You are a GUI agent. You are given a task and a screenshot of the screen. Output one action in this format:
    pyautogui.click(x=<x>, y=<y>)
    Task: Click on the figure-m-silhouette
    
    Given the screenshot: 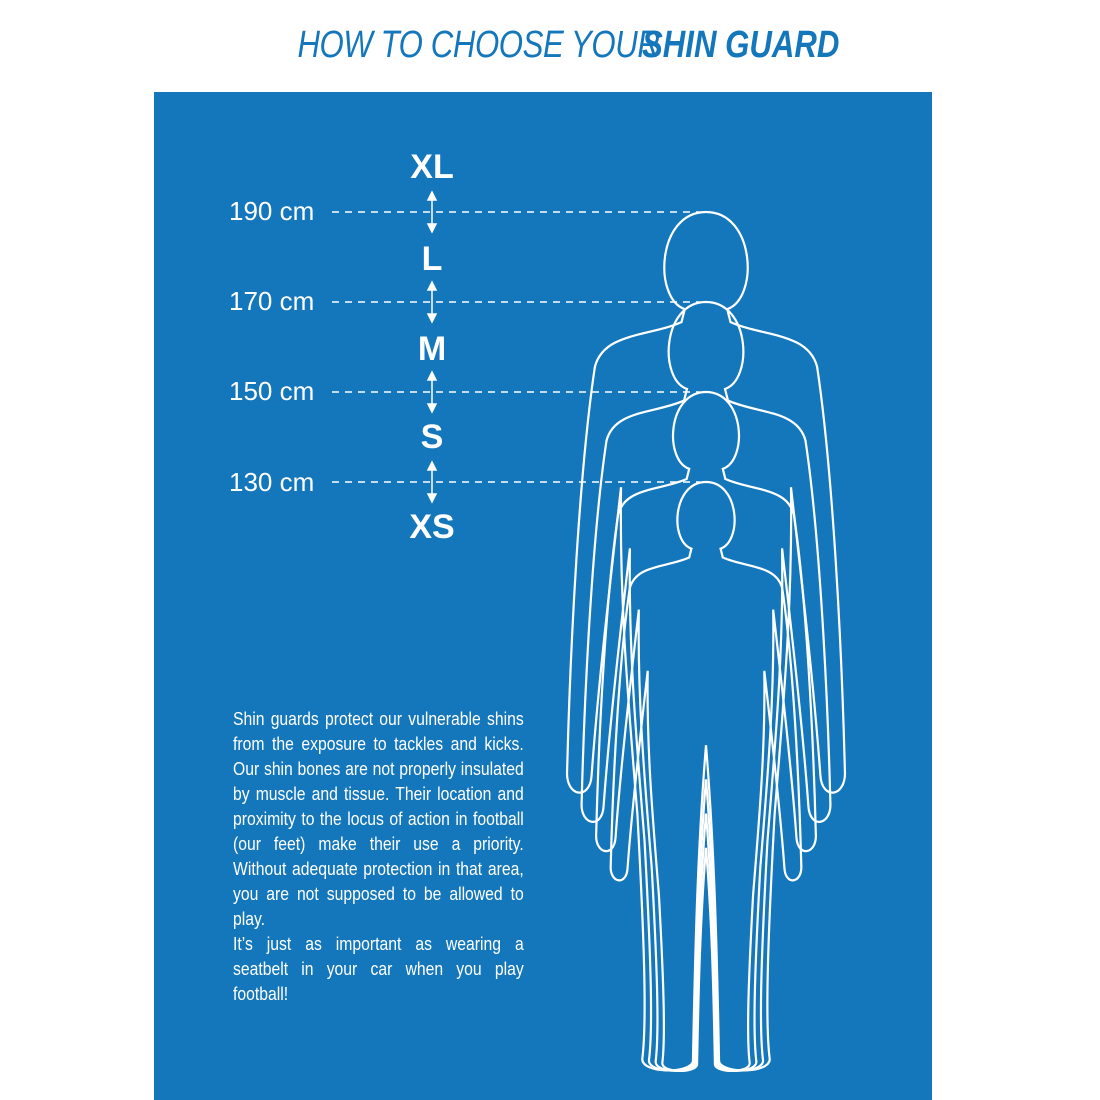 What is the action you would take?
    pyautogui.click(x=706, y=731)
    